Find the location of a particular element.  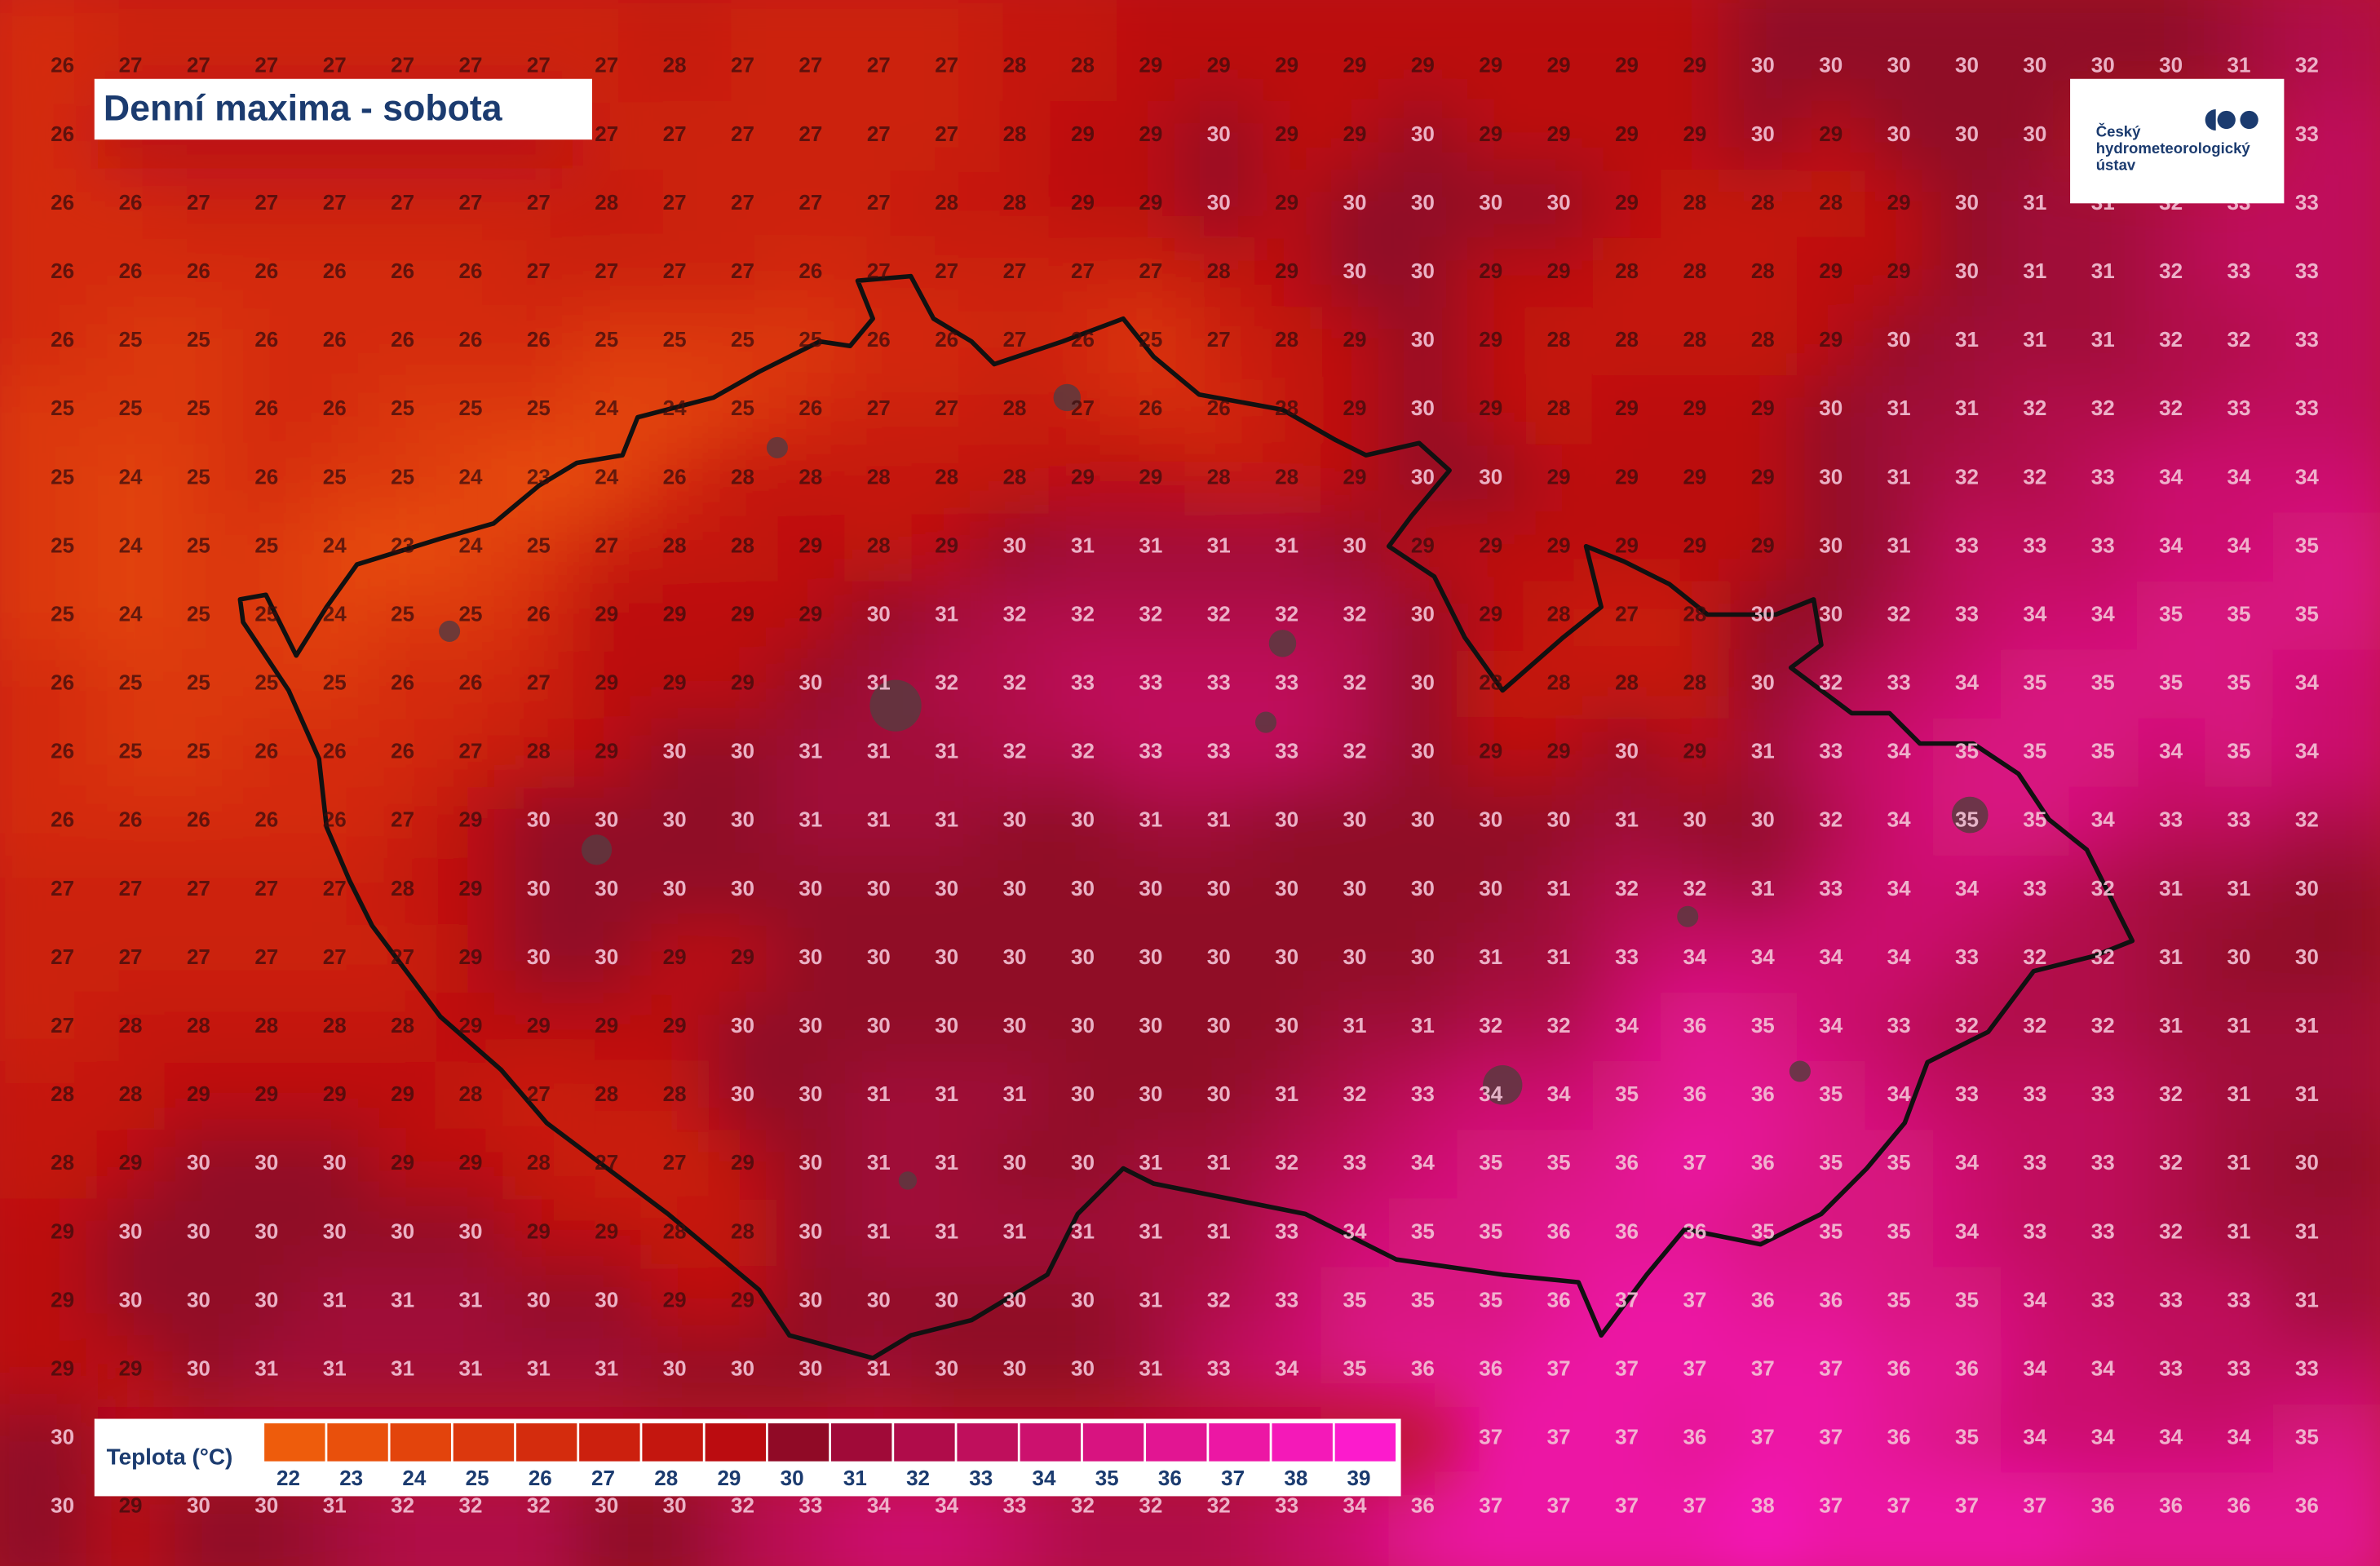

legend-title: Teplota (°C) is located at coordinates (170, 1456).